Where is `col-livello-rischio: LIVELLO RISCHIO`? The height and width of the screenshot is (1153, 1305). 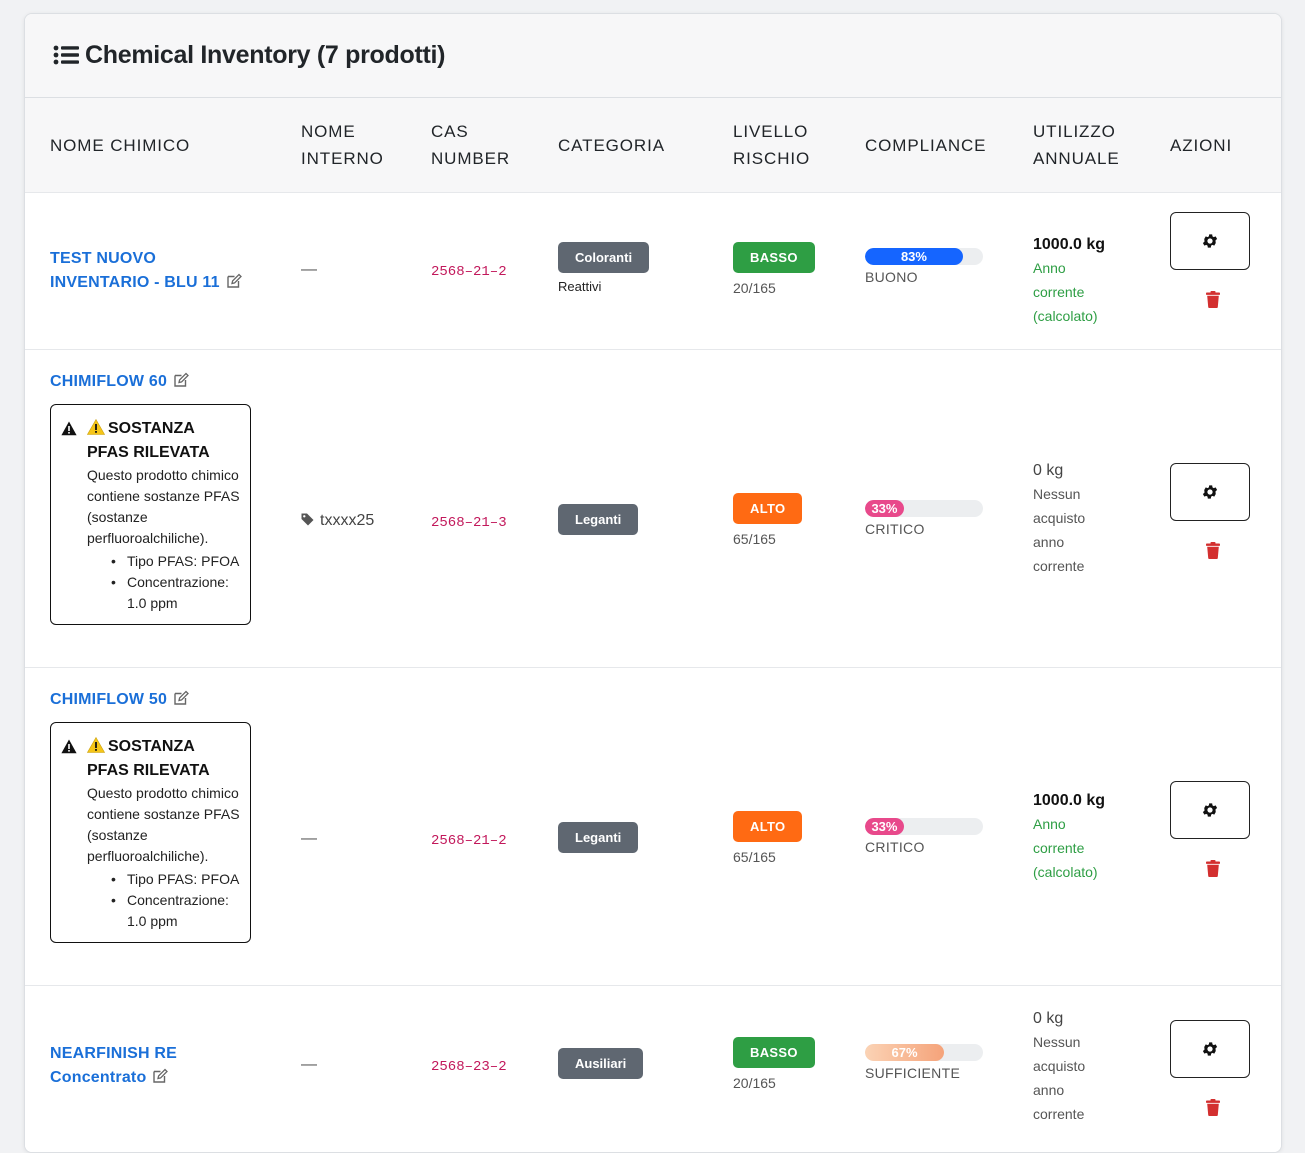 col-livello-rischio: LIVELLO RISCHIO is located at coordinates (772, 145).